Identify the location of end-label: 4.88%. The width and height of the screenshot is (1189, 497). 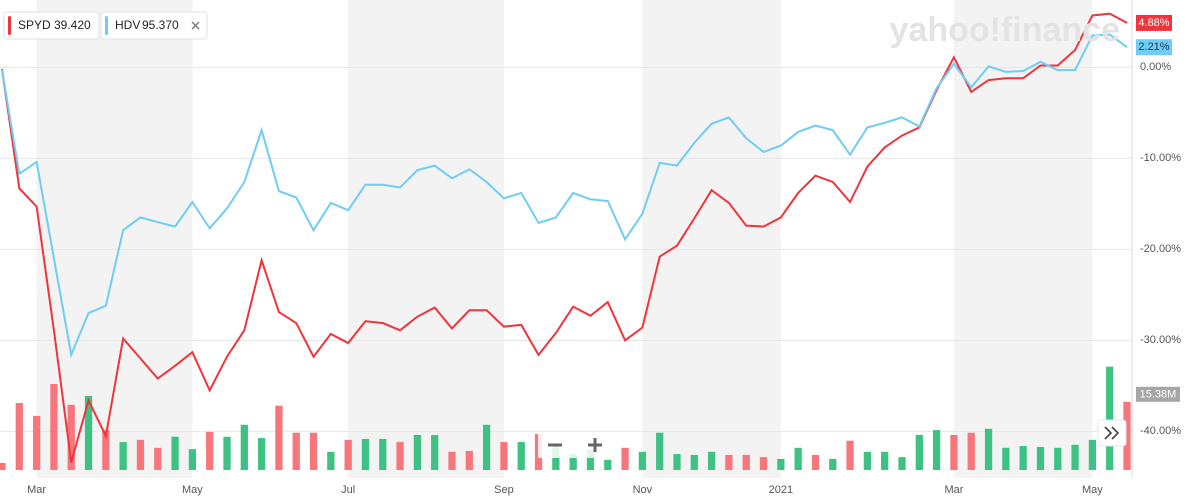
(1153, 23).